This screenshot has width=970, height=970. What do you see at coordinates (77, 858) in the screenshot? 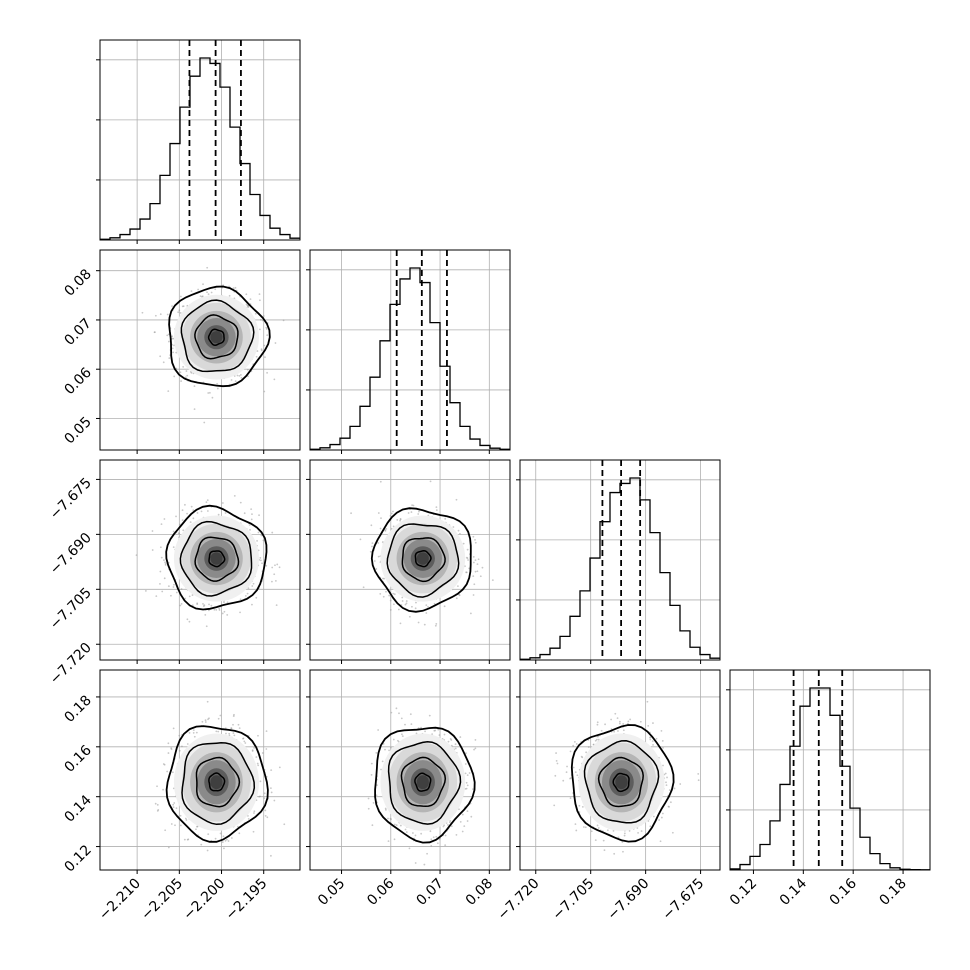
I see `y-tick-label: 0.12` at bounding box center [77, 858].